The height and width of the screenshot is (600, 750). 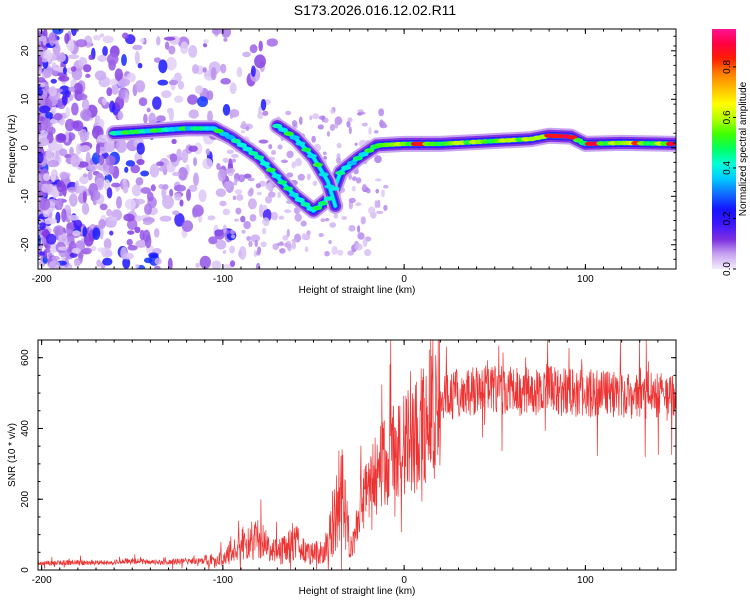 What do you see at coordinates (357, 591) in the screenshot?
I see `line-x-axis-label: Height of straight line (km)` at bounding box center [357, 591].